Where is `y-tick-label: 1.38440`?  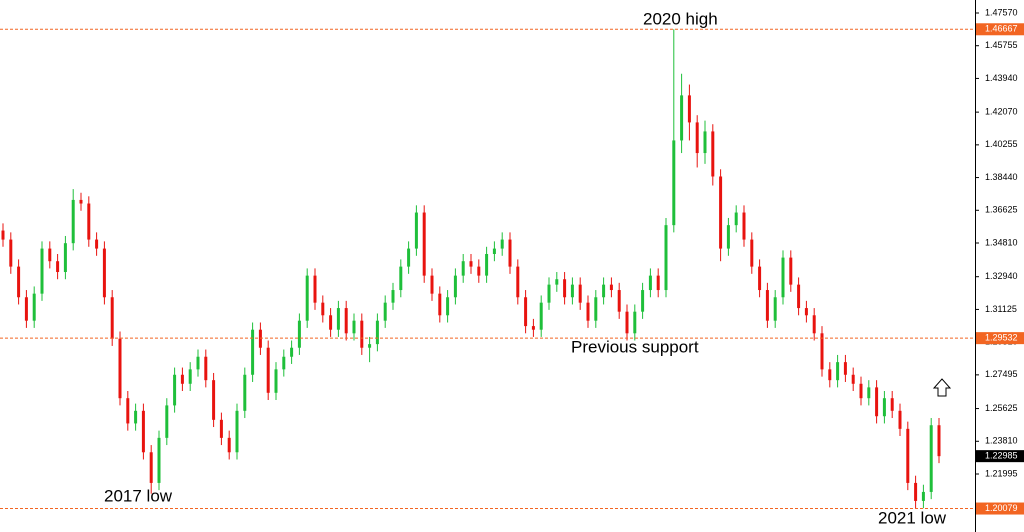
y-tick-label: 1.38440 is located at coordinates (1001, 177).